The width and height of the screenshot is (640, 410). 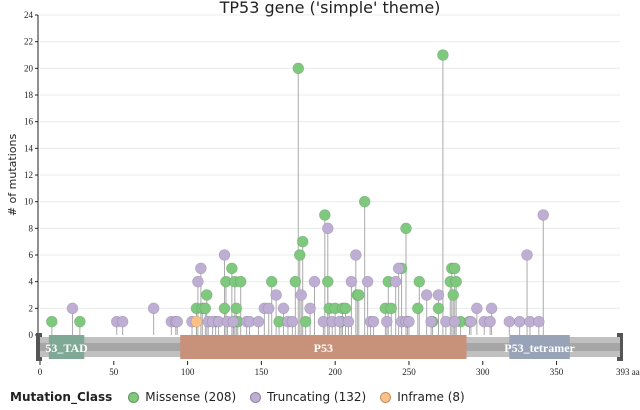 What do you see at coordinates (443, 55) in the screenshot?
I see `lollipop-head-missense: Missense 273: 21` at bounding box center [443, 55].